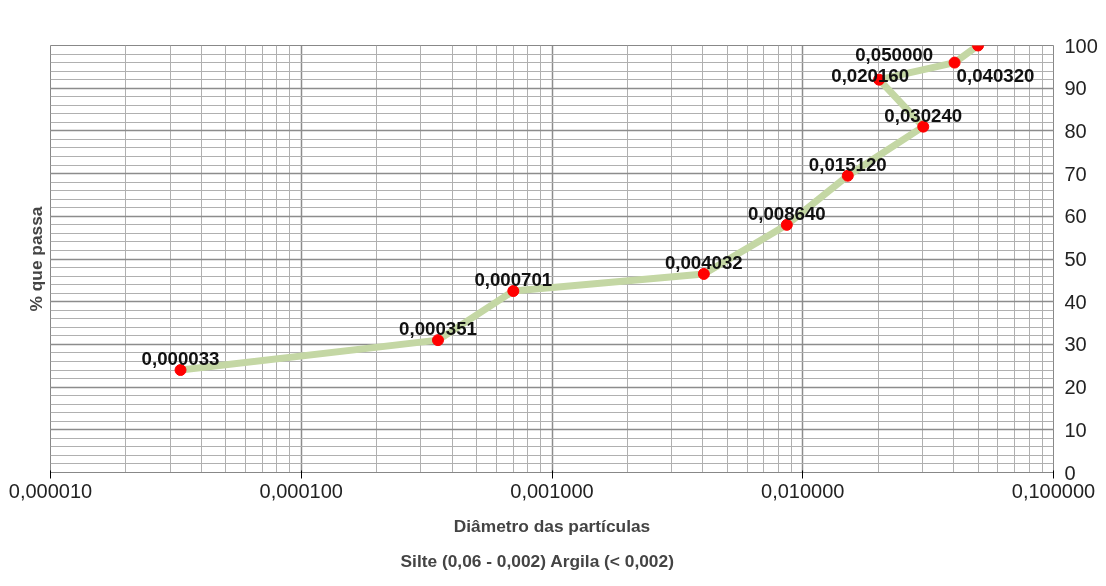 The width and height of the screenshot is (1106, 586). What do you see at coordinates (1075, 216) in the screenshot?
I see `y-tick-label: 60` at bounding box center [1075, 216].